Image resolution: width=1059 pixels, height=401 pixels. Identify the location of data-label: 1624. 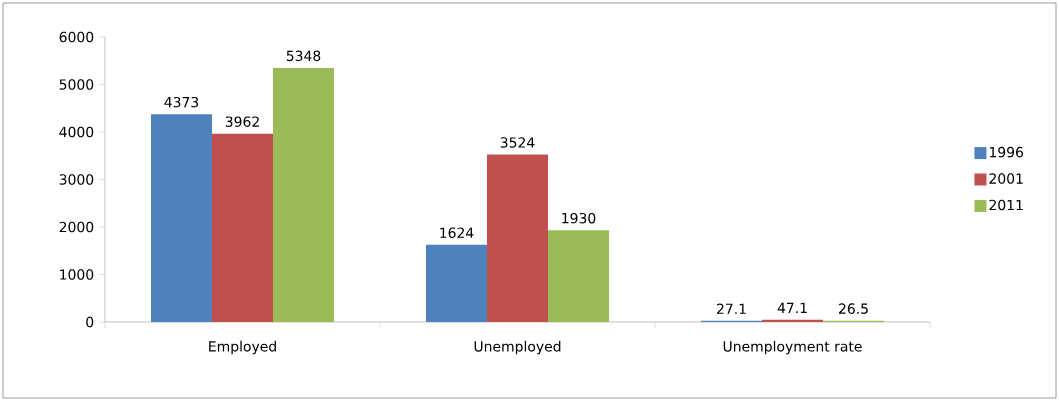
(457, 233).